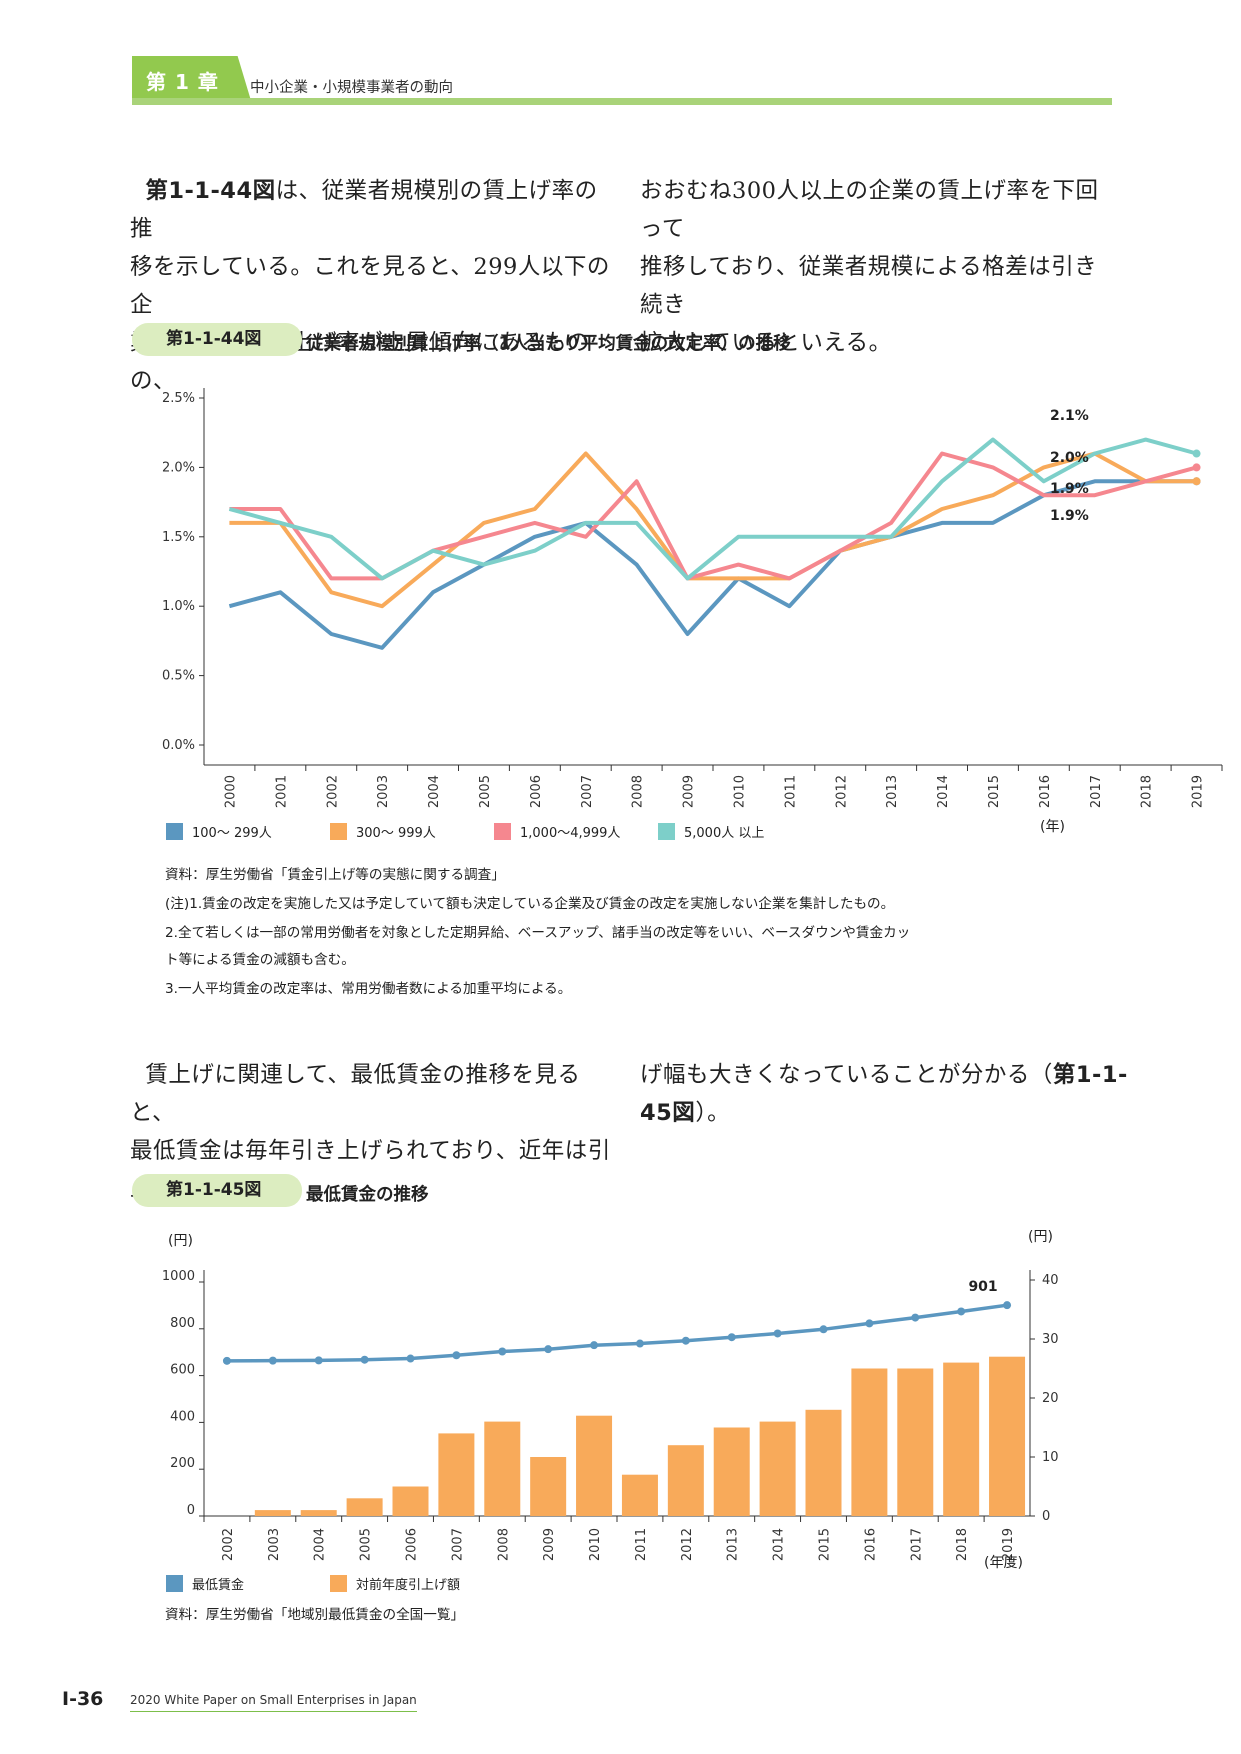 The height and width of the screenshot is (1754, 1241). I want to click on left-y-tick-label: 800, so click(182, 1323).